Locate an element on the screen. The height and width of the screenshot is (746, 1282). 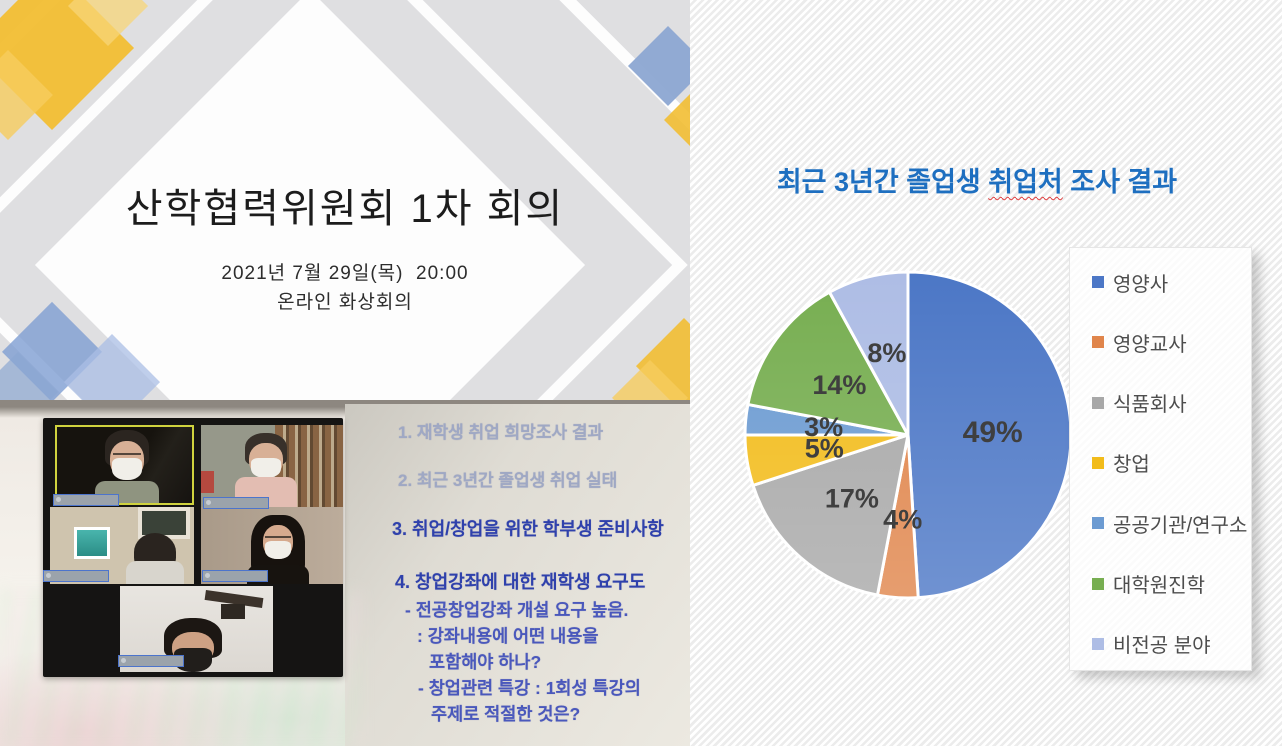
chart-title: 최근 3년간 졸업생 취업처 조사 결과 is located at coordinates (977, 182).